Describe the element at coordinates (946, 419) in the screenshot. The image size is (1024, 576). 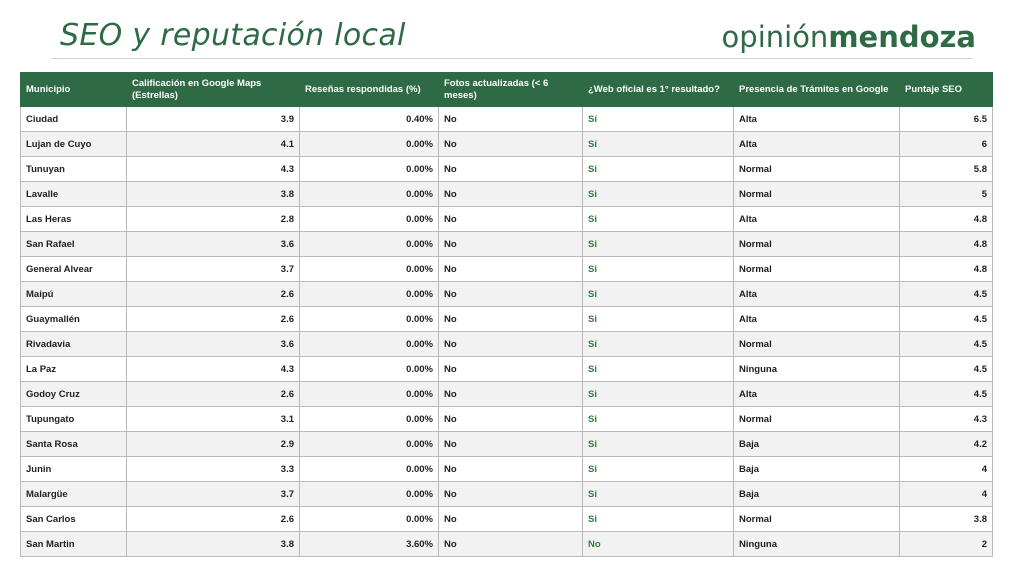
I see `cell-puntaje: 4.3` at that location.